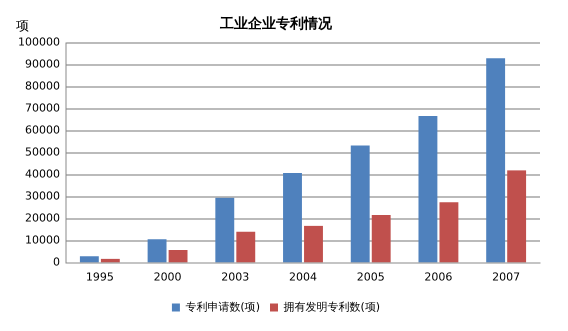  What do you see at coordinates (370, 277) in the screenshot?
I see `x-tick-label: 2005` at bounding box center [370, 277].